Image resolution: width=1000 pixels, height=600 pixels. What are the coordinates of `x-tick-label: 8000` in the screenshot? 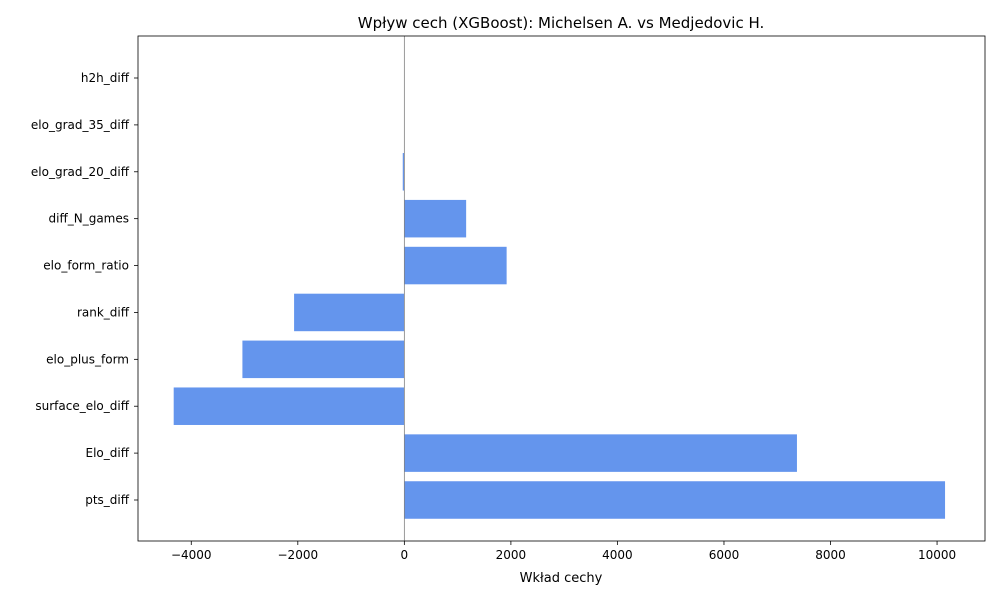 It's located at (830, 555).